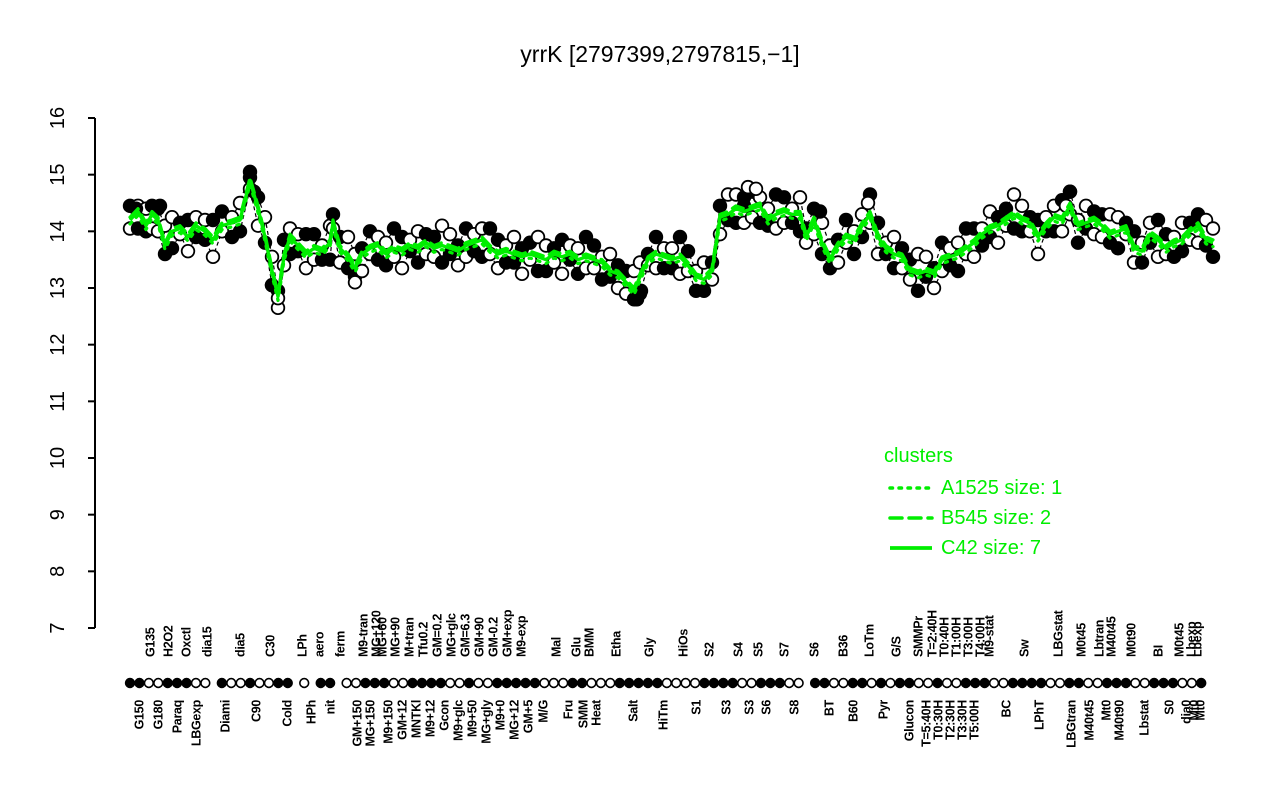  What do you see at coordinates (918, 456) in the screenshot?
I see `legend-title: clusters` at bounding box center [918, 456].